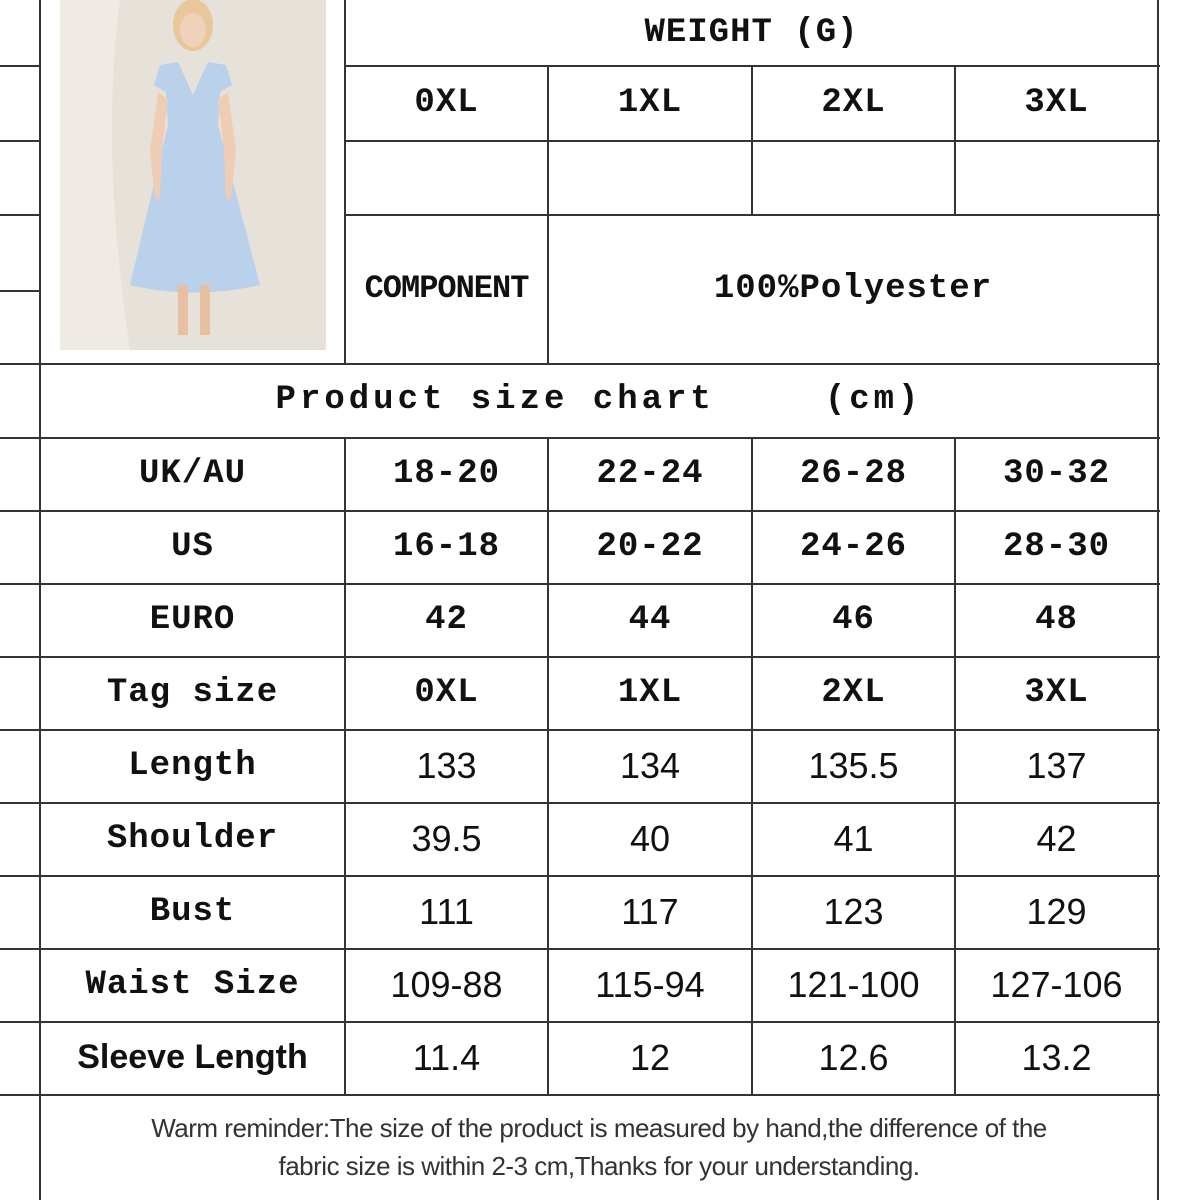 The height and width of the screenshot is (1200, 1200). Describe the element at coordinates (192, 838) in the screenshot. I see `row-label: Shoulder` at that location.